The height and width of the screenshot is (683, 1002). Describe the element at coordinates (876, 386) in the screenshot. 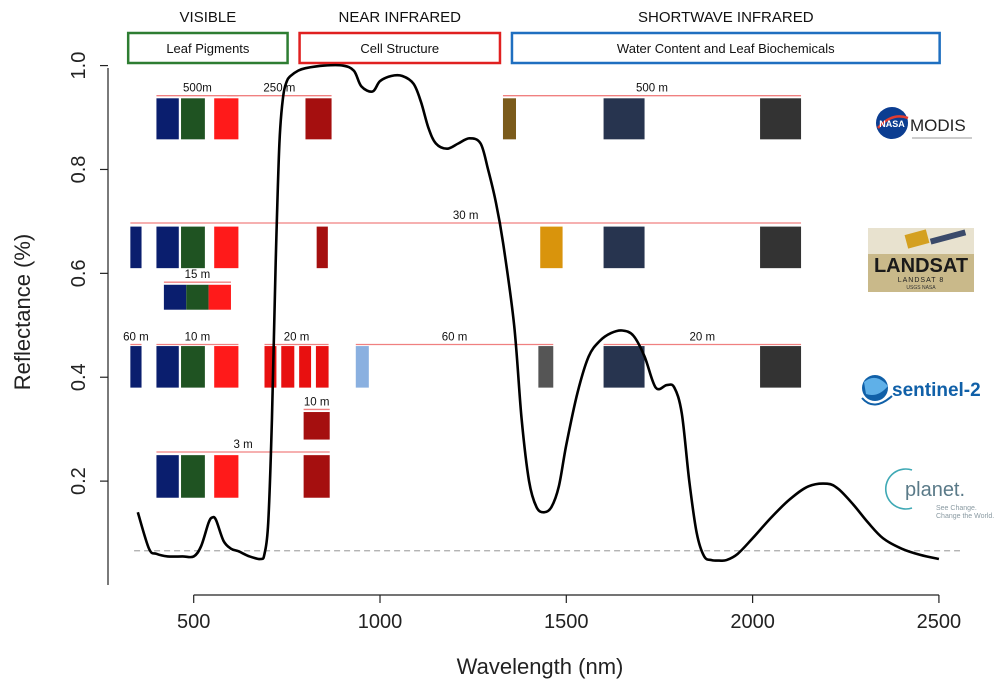

I see `sentinel-globe-highlight-icon` at that location.